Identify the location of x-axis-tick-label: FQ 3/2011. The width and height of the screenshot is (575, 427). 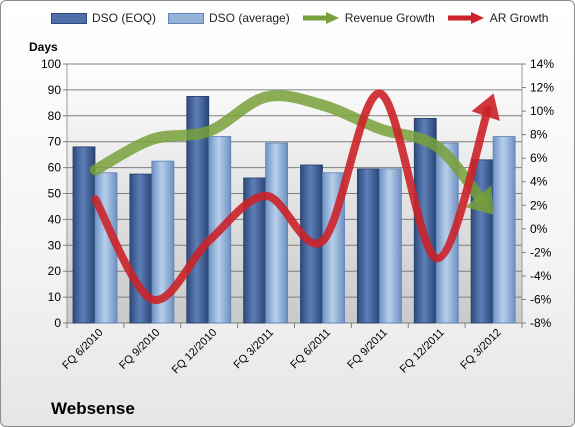
(254, 349).